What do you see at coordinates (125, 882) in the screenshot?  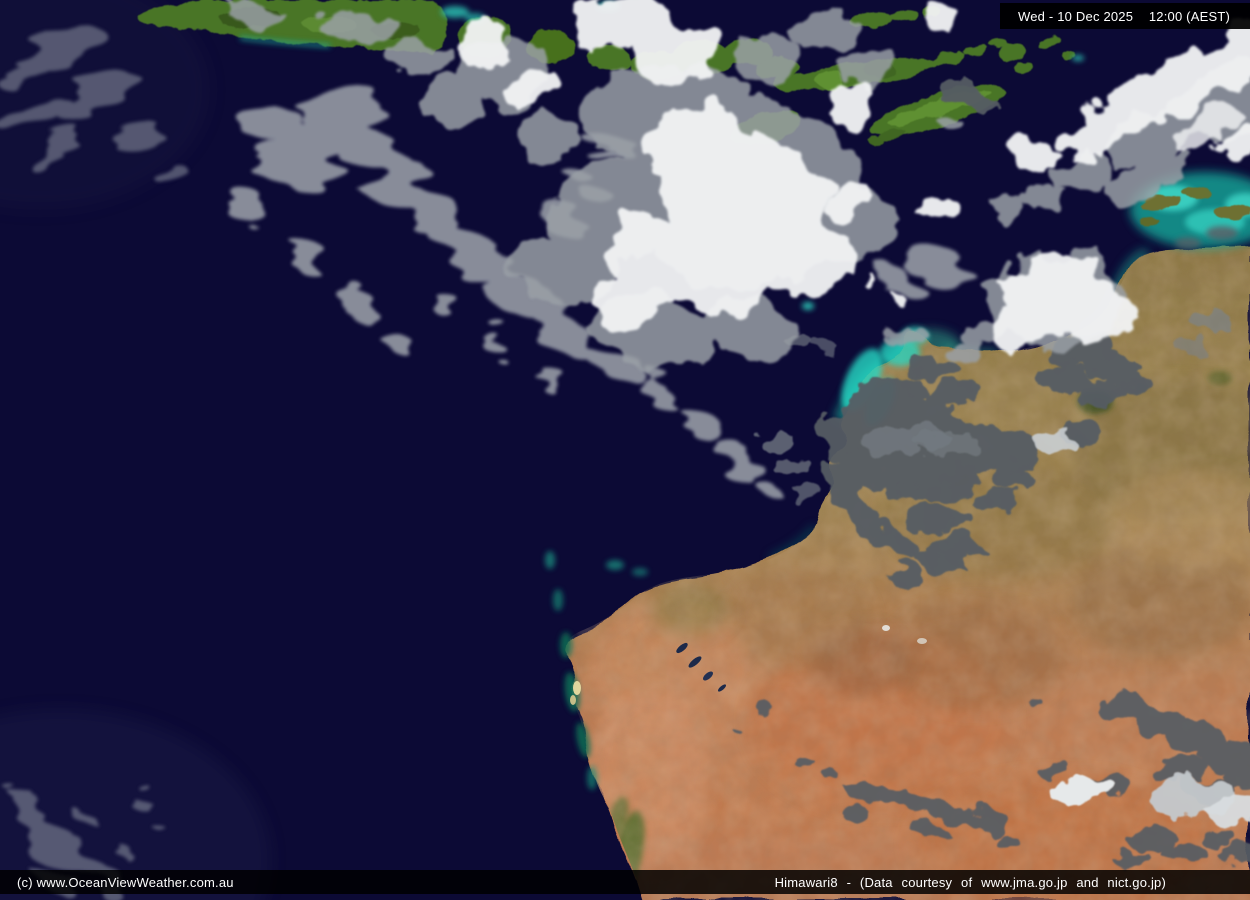 I see `copyright-label: (c) www.OceanViewWeather.com.au` at bounding box center [125, 882].